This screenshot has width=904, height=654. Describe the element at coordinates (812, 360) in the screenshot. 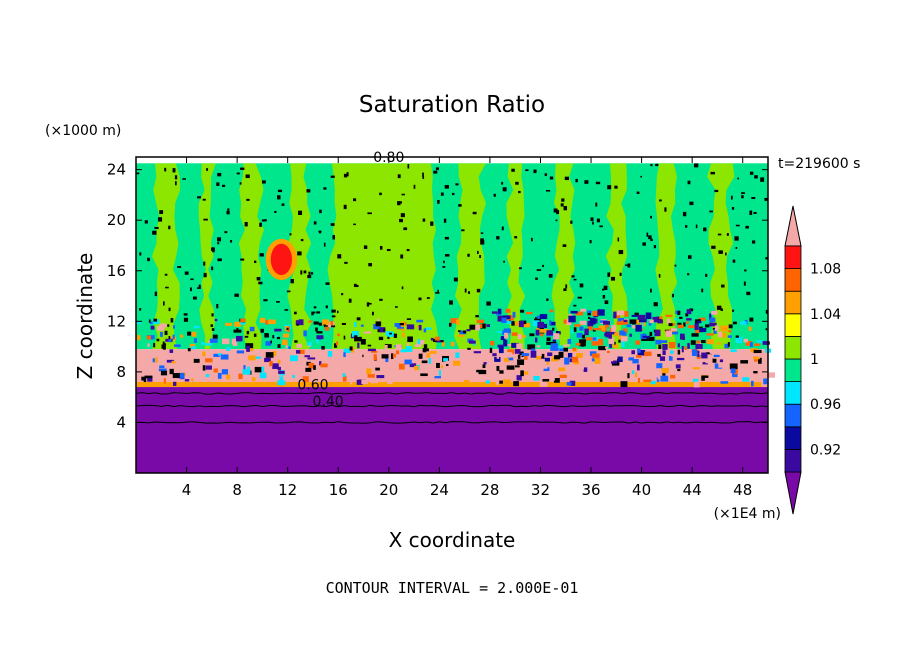

I see `colorbar: 0.92 0.96 1 1.04 1.08` at that location.